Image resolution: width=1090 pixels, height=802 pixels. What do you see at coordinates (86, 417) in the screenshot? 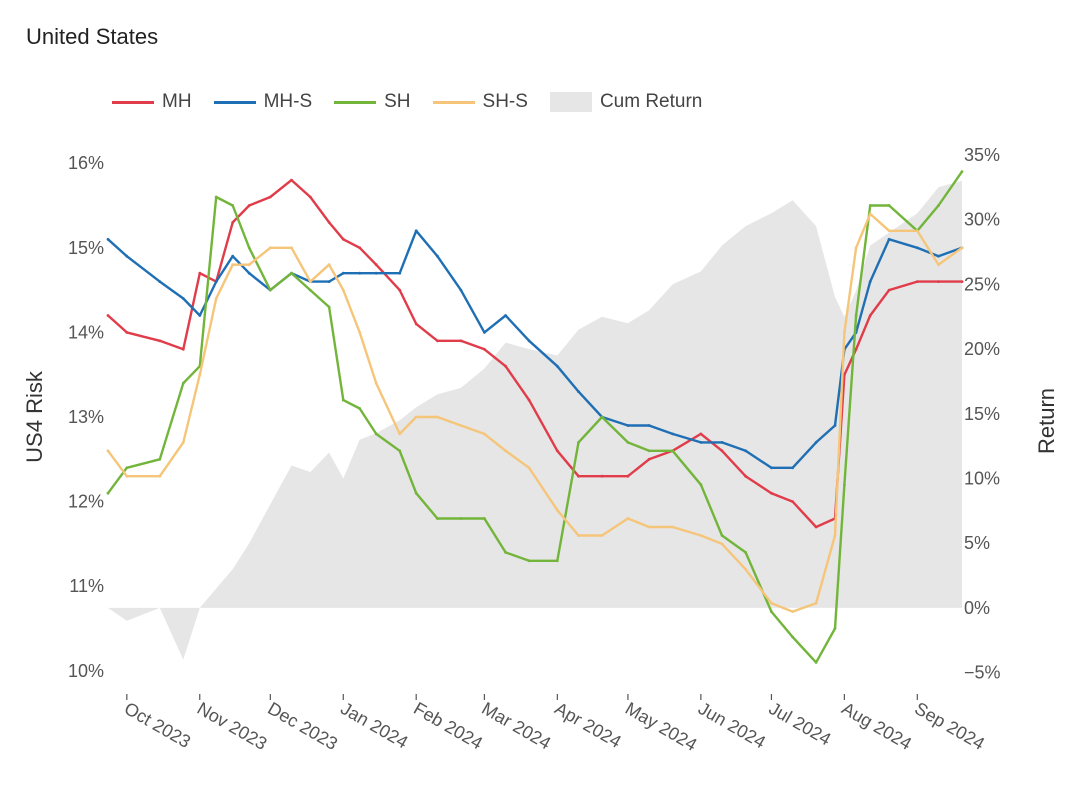
I see `y-tick-label-left: 13%` at bounding box center [86, 417].